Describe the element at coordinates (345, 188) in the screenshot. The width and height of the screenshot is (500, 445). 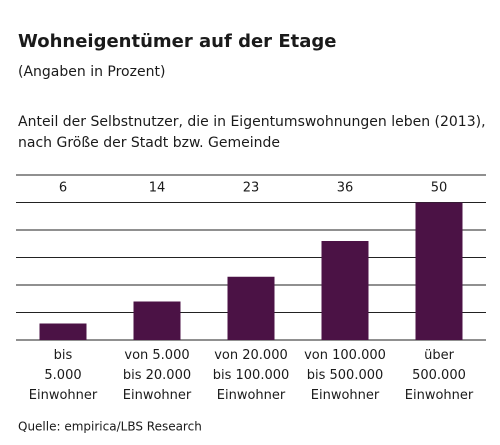
I see `value-label: 36` at that location.